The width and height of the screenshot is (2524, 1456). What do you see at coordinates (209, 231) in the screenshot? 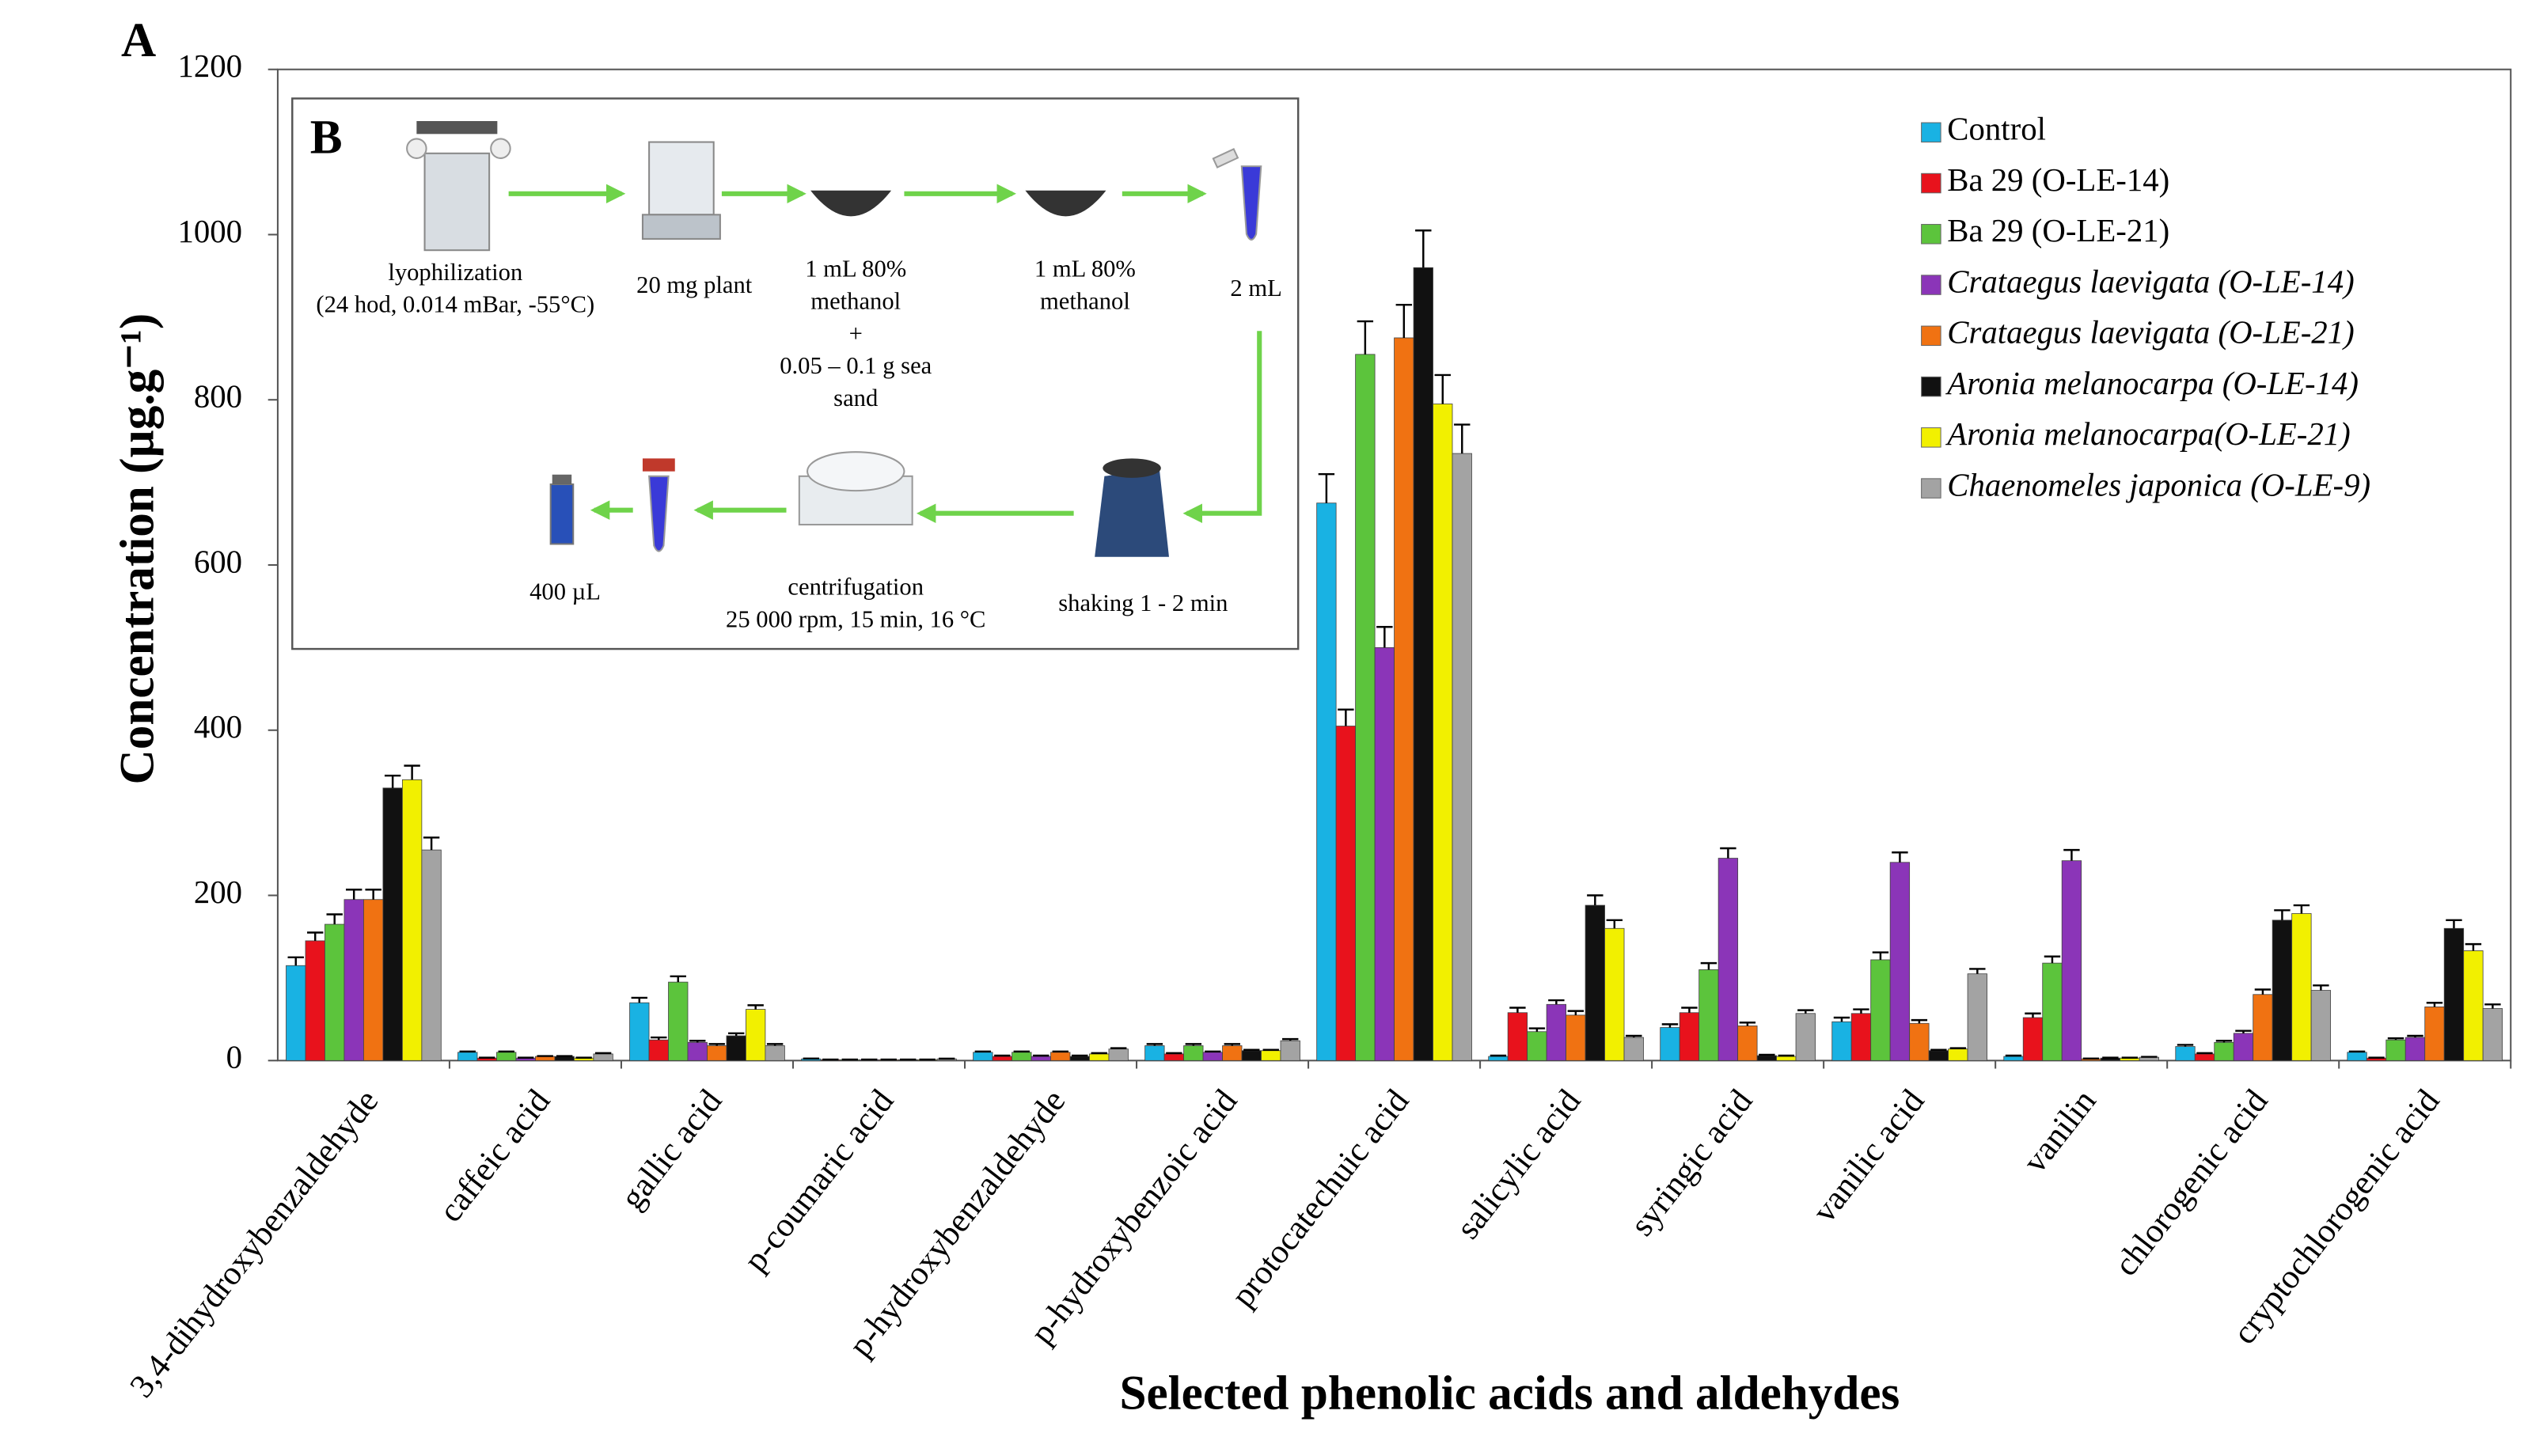
I see `y-tick-label: 1000` at bounding box center [209, 231].